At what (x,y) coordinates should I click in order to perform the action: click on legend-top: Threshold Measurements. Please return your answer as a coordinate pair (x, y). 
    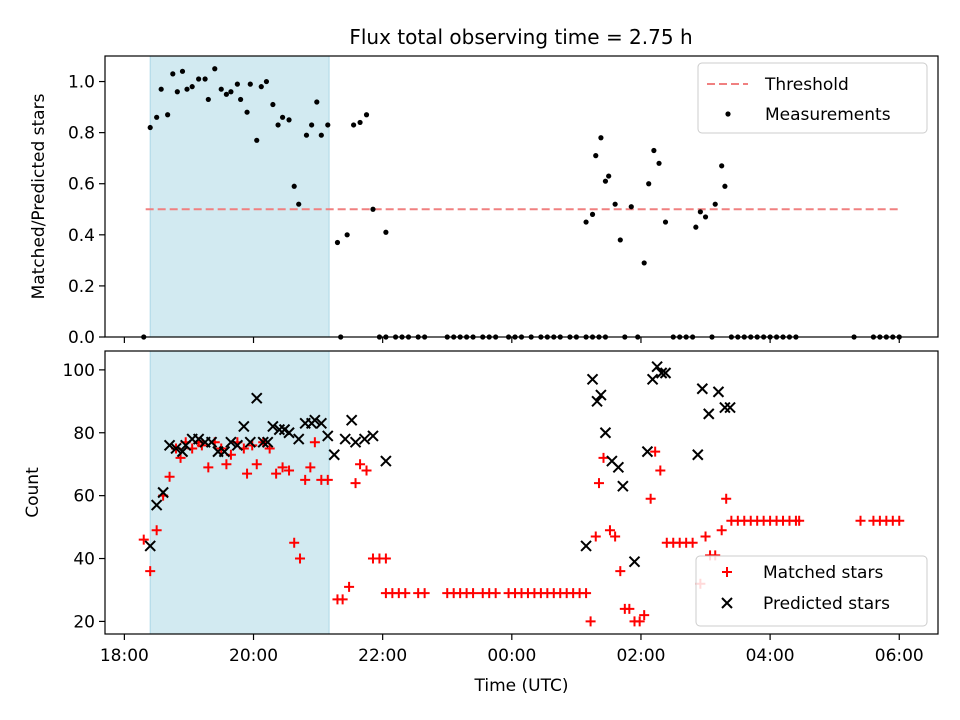
    Looking at the image, I should click on (812, 98).